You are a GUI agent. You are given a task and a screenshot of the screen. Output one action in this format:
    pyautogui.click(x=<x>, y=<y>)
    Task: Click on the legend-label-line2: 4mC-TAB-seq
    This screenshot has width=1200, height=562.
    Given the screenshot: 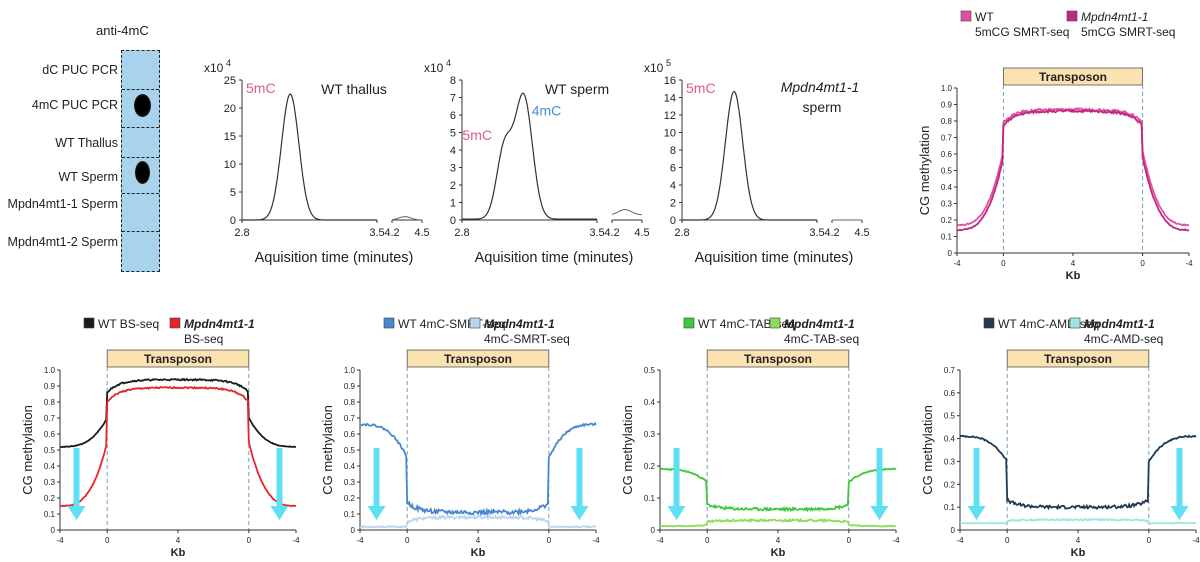 What is the action you would take?
    pyautogui.click(x=821, y=339)
    